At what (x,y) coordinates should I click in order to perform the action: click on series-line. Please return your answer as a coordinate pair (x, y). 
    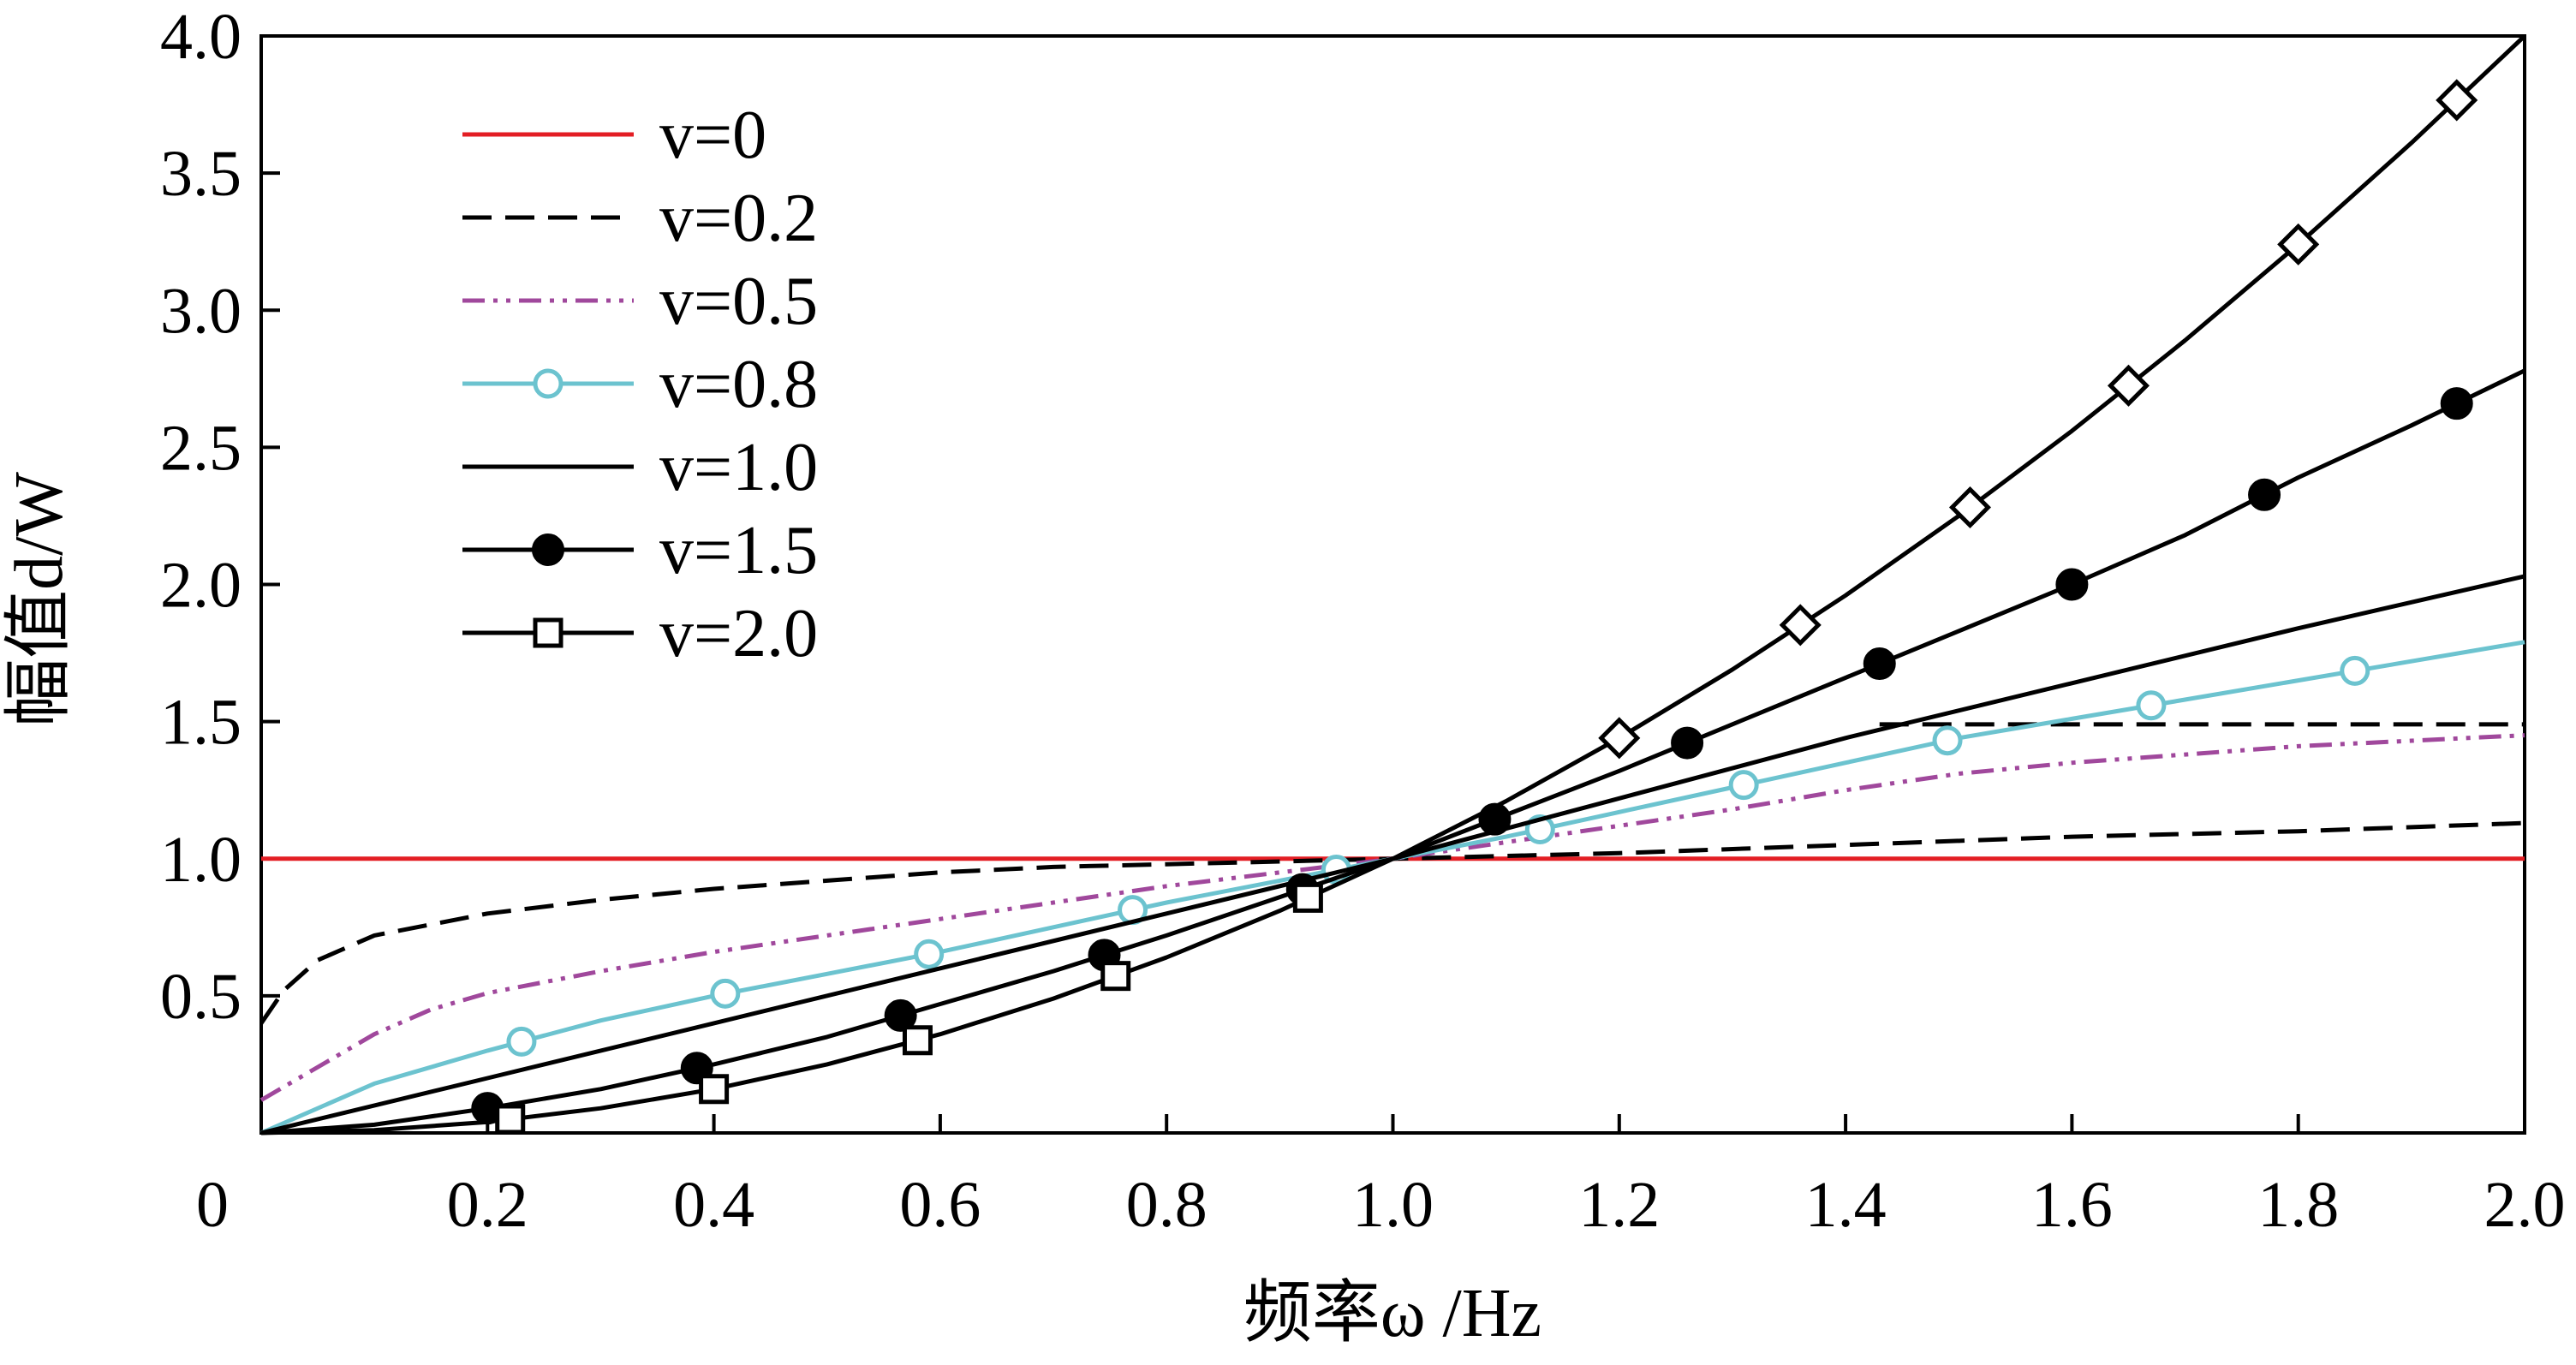
    Looking at the image, I should click on (1392, 922).